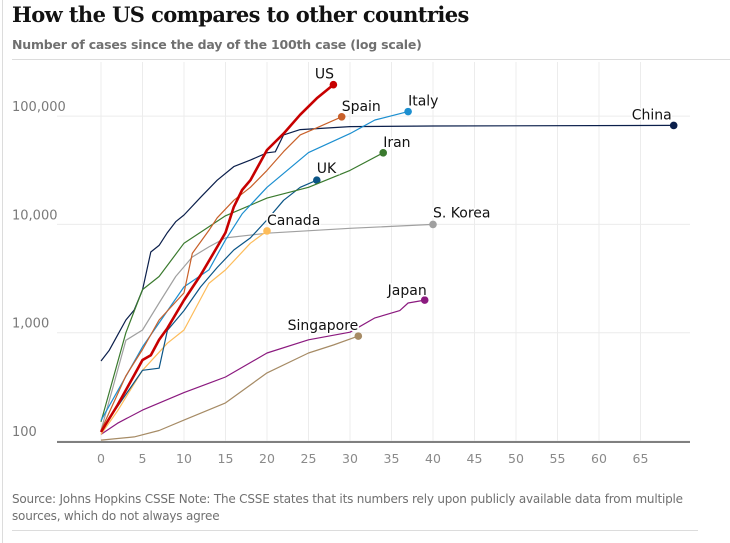  I want to click on y-tick-label: 100, so click(24, 432).